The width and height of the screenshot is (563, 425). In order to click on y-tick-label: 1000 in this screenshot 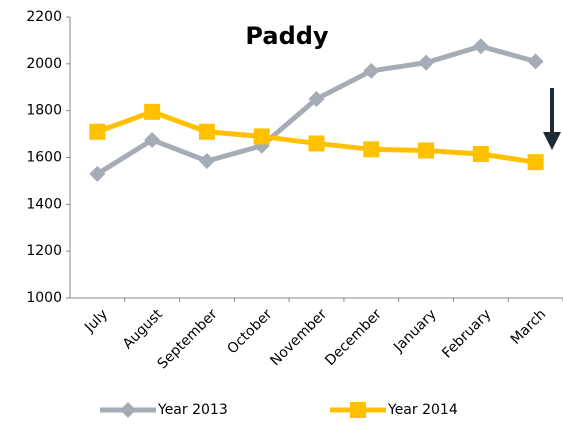, I will do `click(44, 298)`.